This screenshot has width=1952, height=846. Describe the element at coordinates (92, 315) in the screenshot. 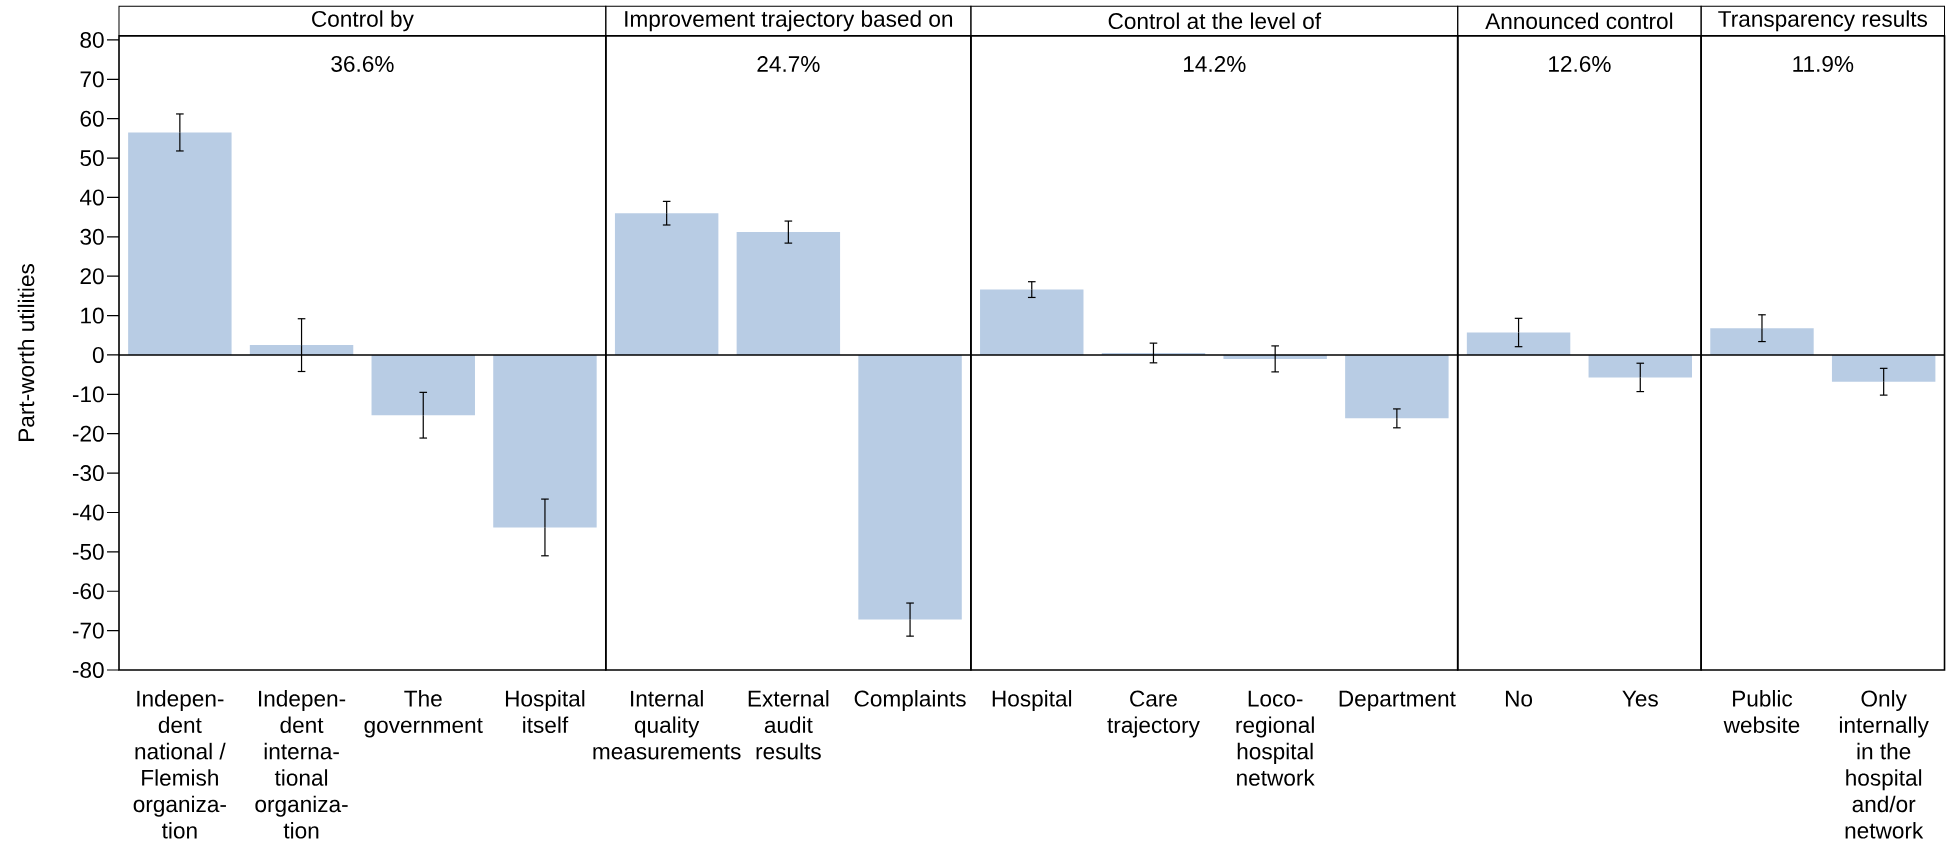

I see `y-tick-label: 10` at that location.